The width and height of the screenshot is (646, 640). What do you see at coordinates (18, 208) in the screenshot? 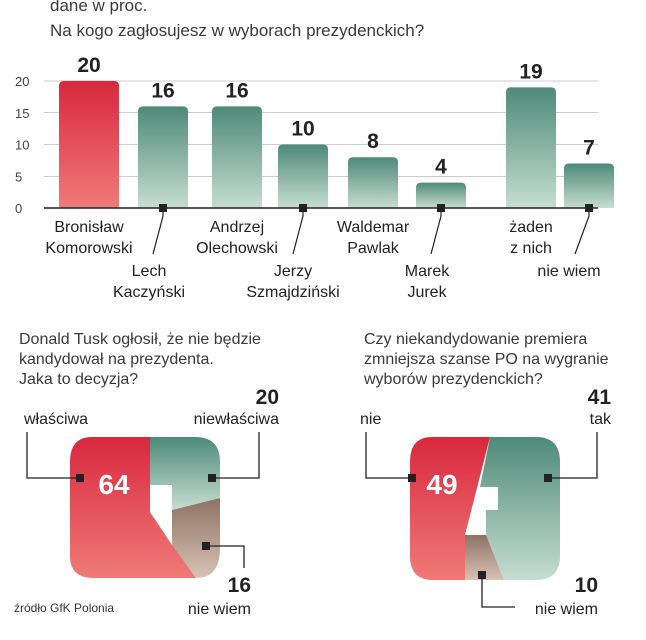
I see `y-tick-label: 0` at bounding box center [18, 208].